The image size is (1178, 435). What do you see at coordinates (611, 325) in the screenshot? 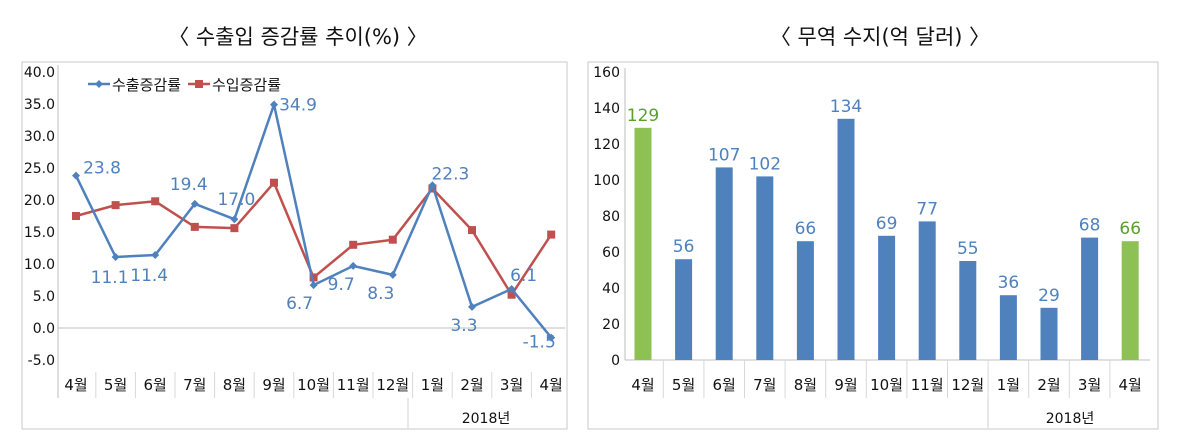
I see `y-tick-label: 20` at bounding box center [611, 325].